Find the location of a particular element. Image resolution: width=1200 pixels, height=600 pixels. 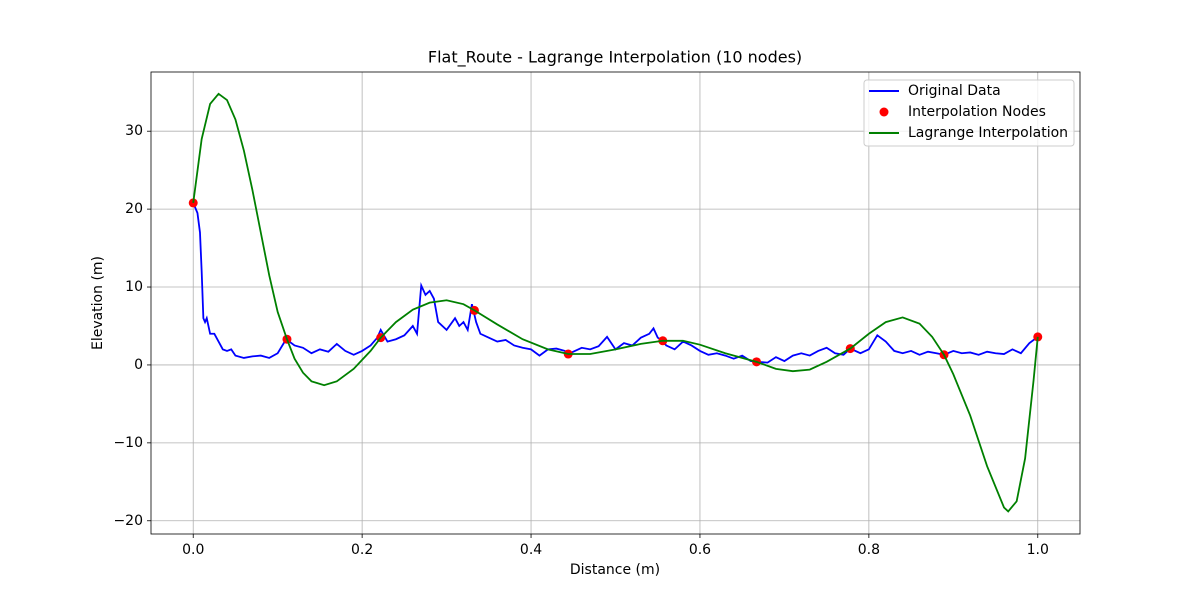

x-tick-label: 0.8 is located at coordinates (869, 550).